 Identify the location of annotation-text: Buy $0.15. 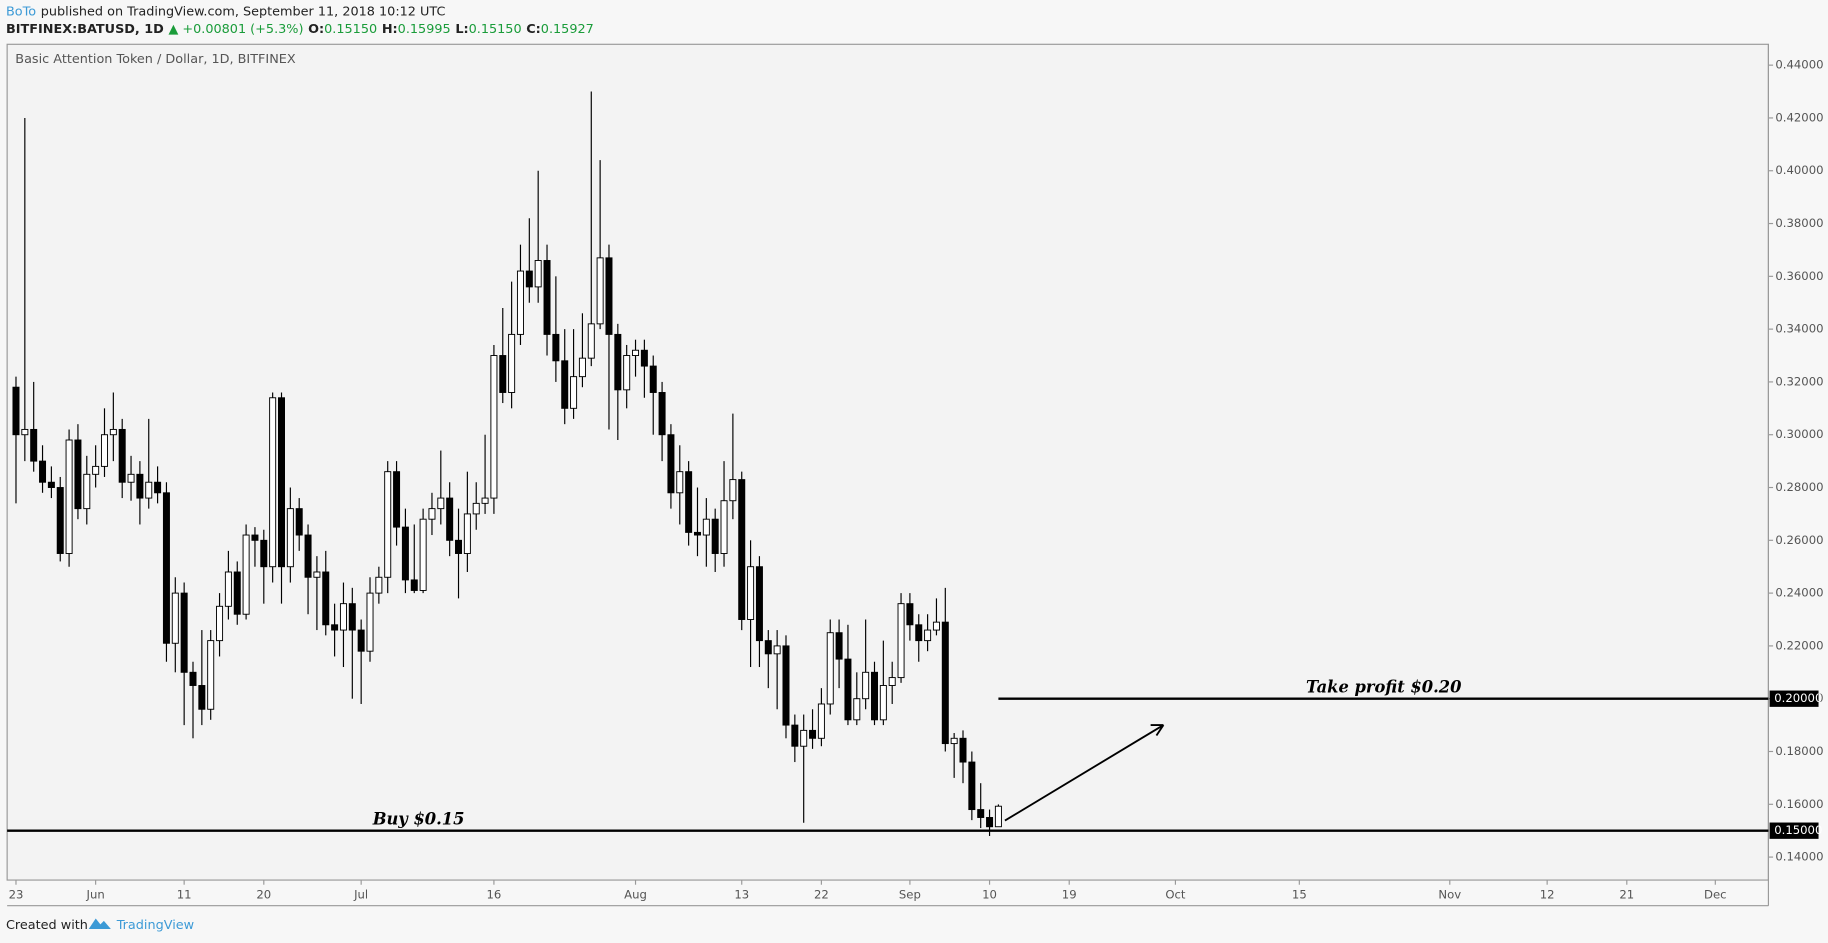
(418, 819).